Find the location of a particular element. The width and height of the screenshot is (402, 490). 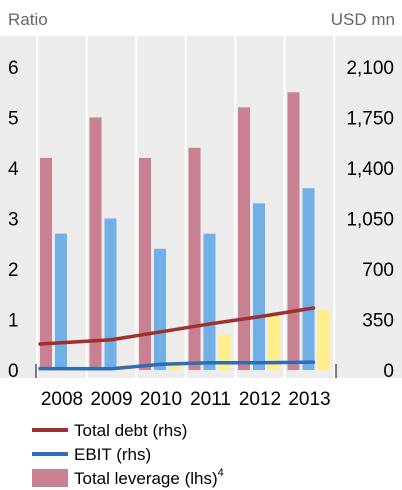

category-label-2013: 2013 is located at coordinates (309, 399).